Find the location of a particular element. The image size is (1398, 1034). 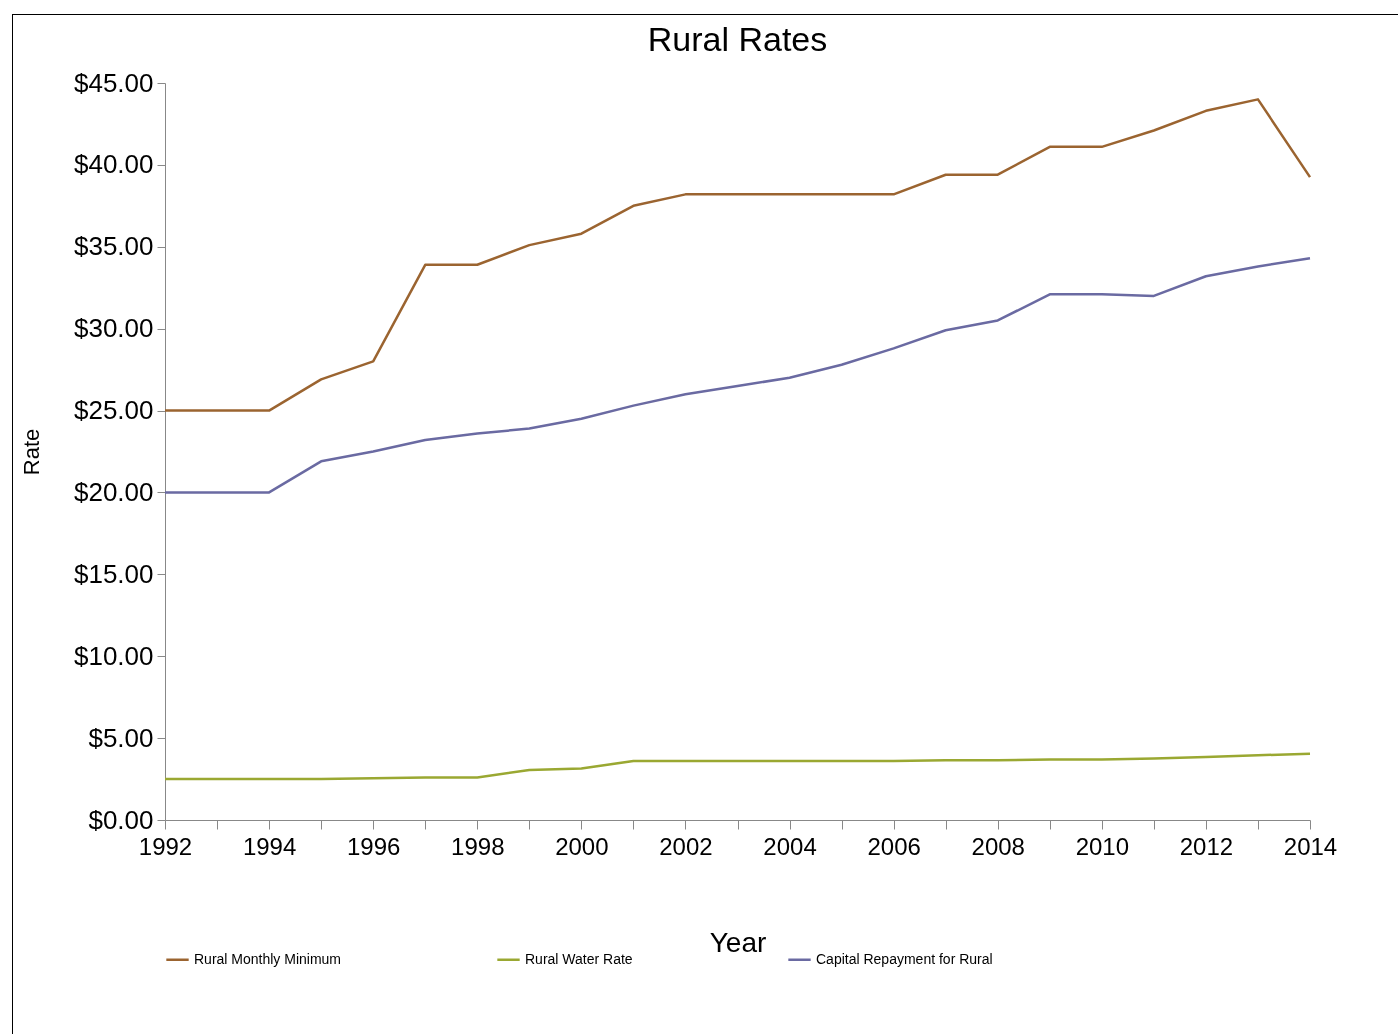

x-tick-label: 2014 is located at coordinates (1310, 846).